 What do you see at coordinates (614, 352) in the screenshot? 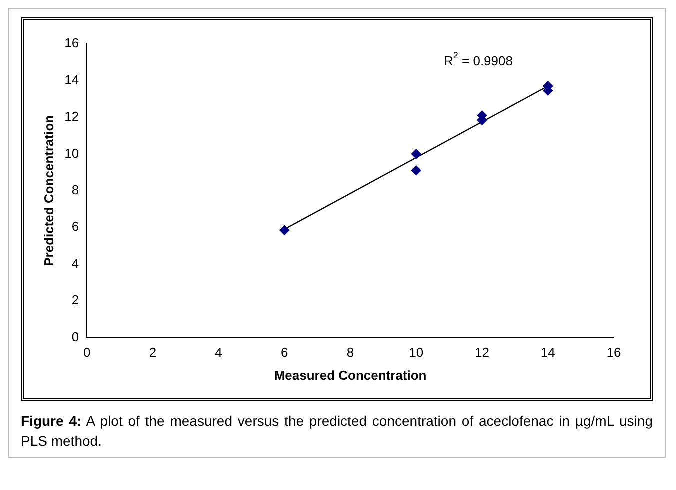
I see `x-tick-label: 16` at bounding box center [614, 352].